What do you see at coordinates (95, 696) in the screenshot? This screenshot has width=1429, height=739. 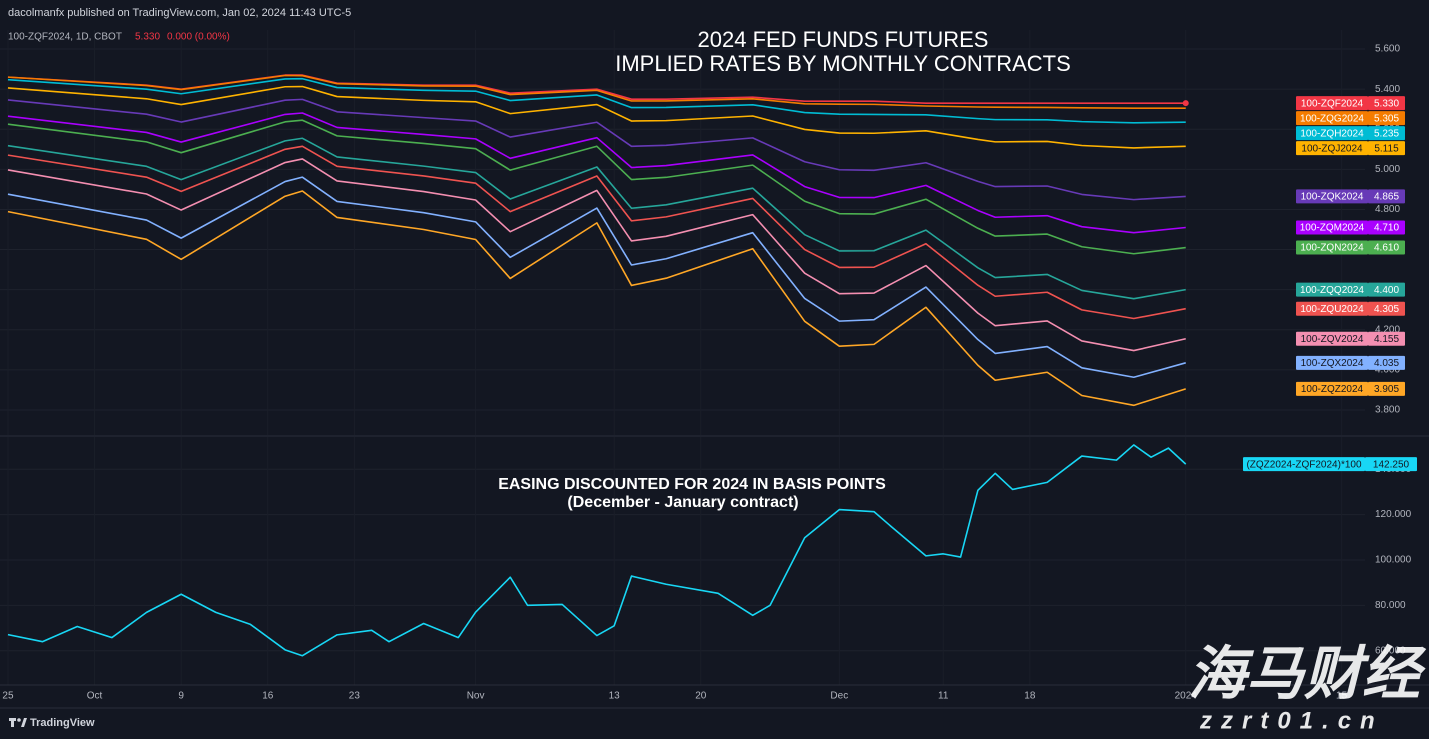 I see `x-tick-label: Oct` at bounding box center [95, 696].